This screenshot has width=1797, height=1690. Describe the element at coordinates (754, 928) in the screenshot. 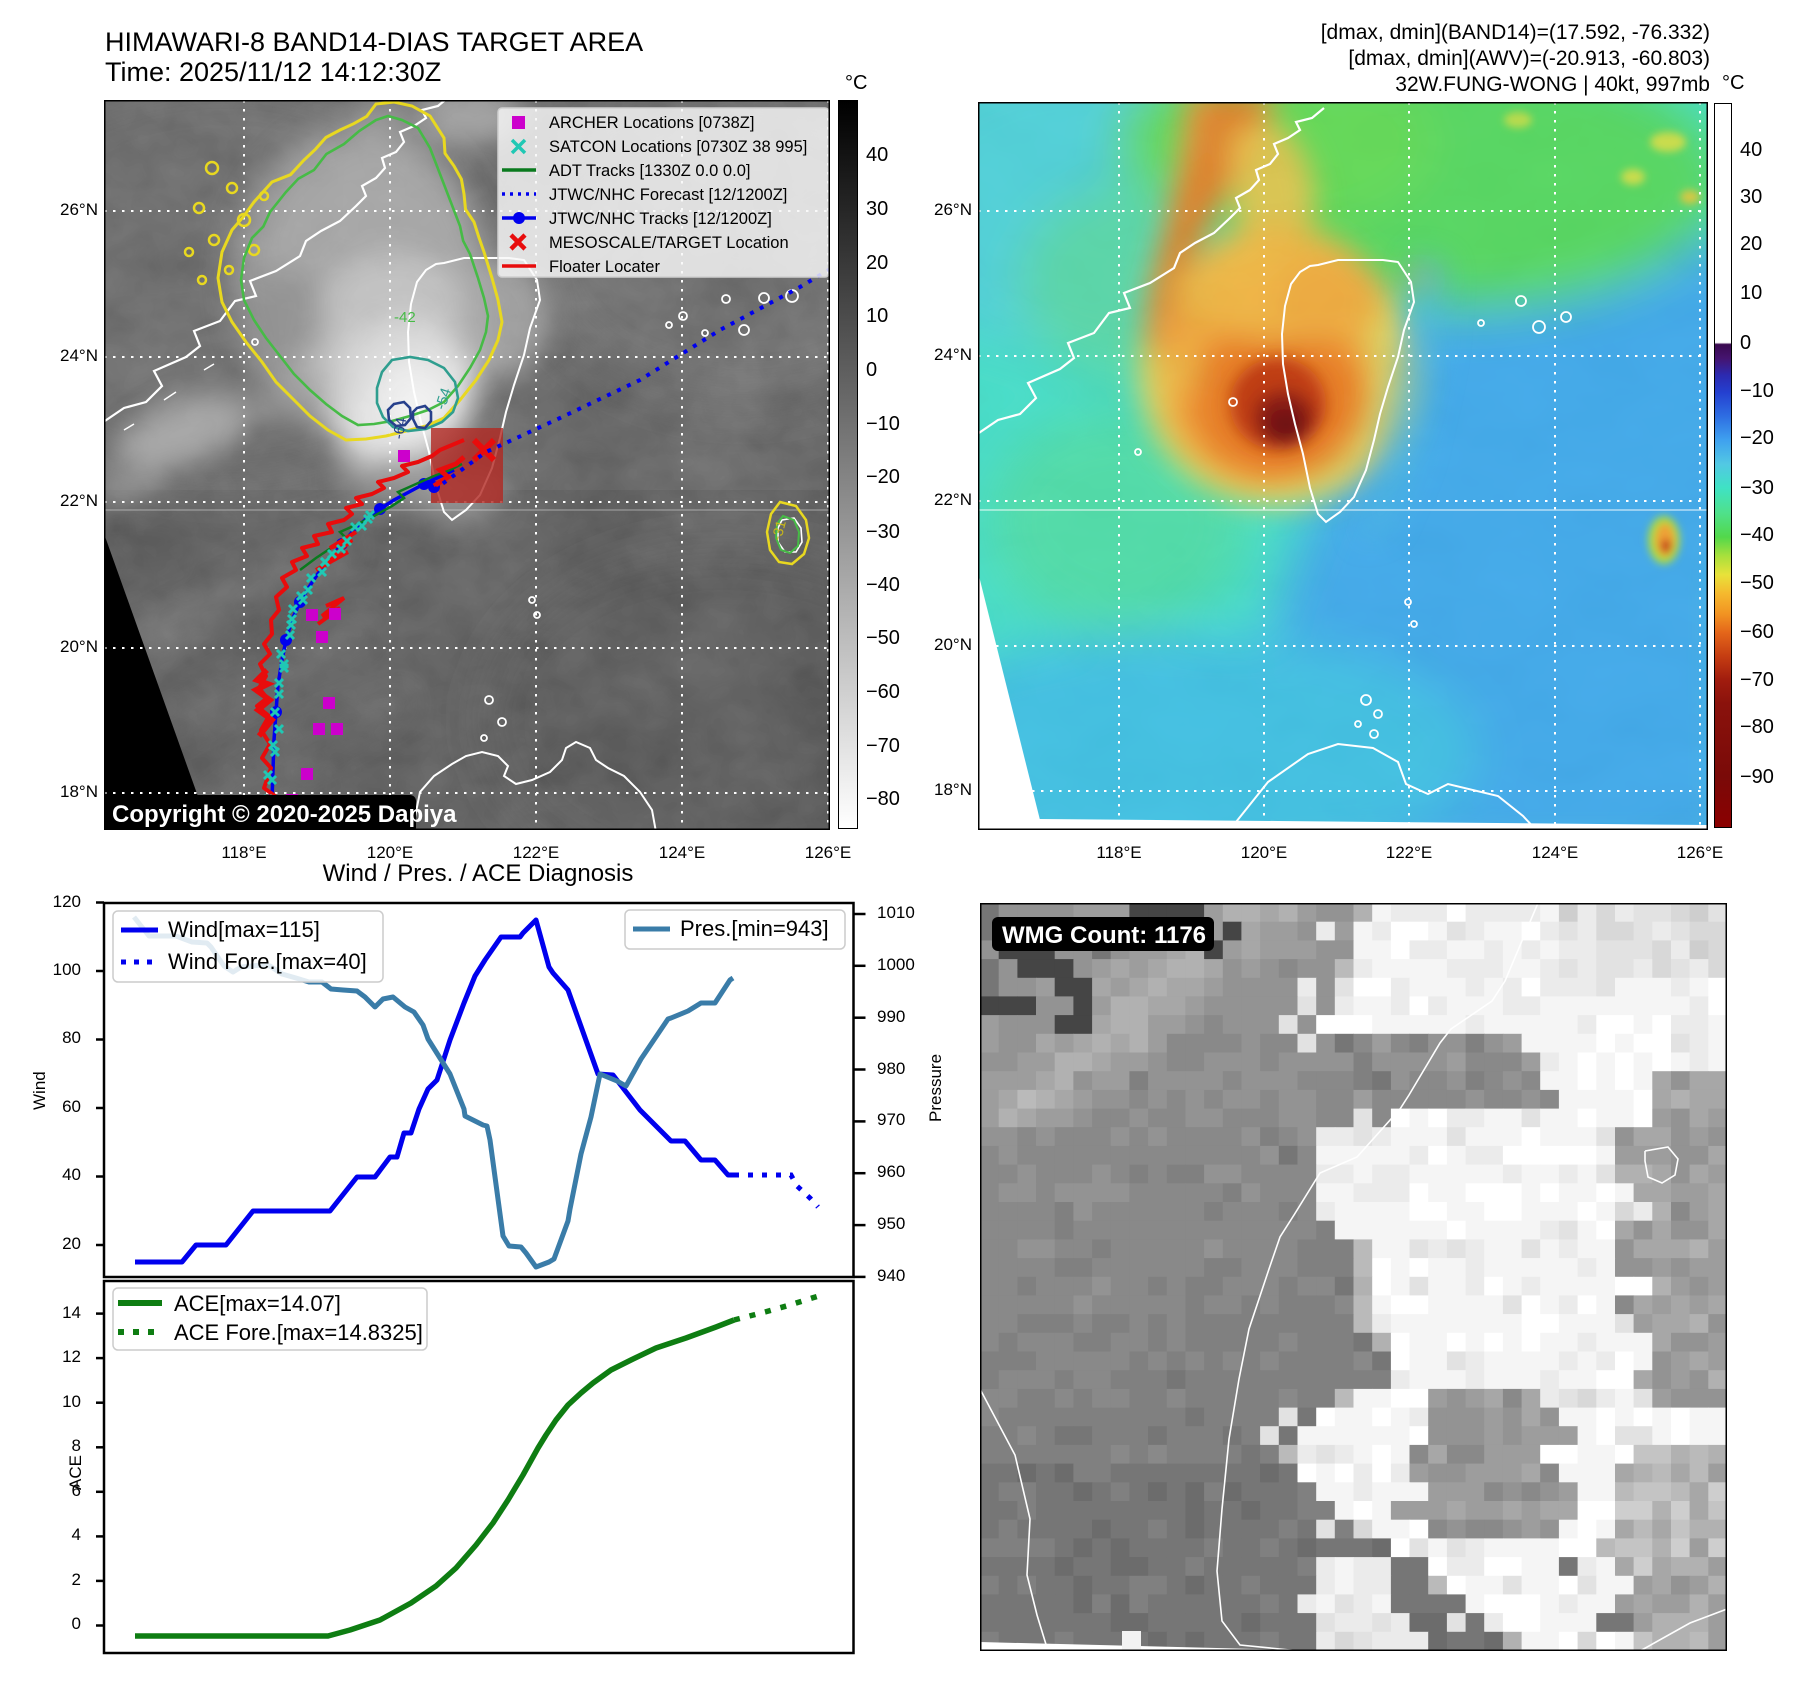

I see `svg-text: Pres.[min=943]` at that location.